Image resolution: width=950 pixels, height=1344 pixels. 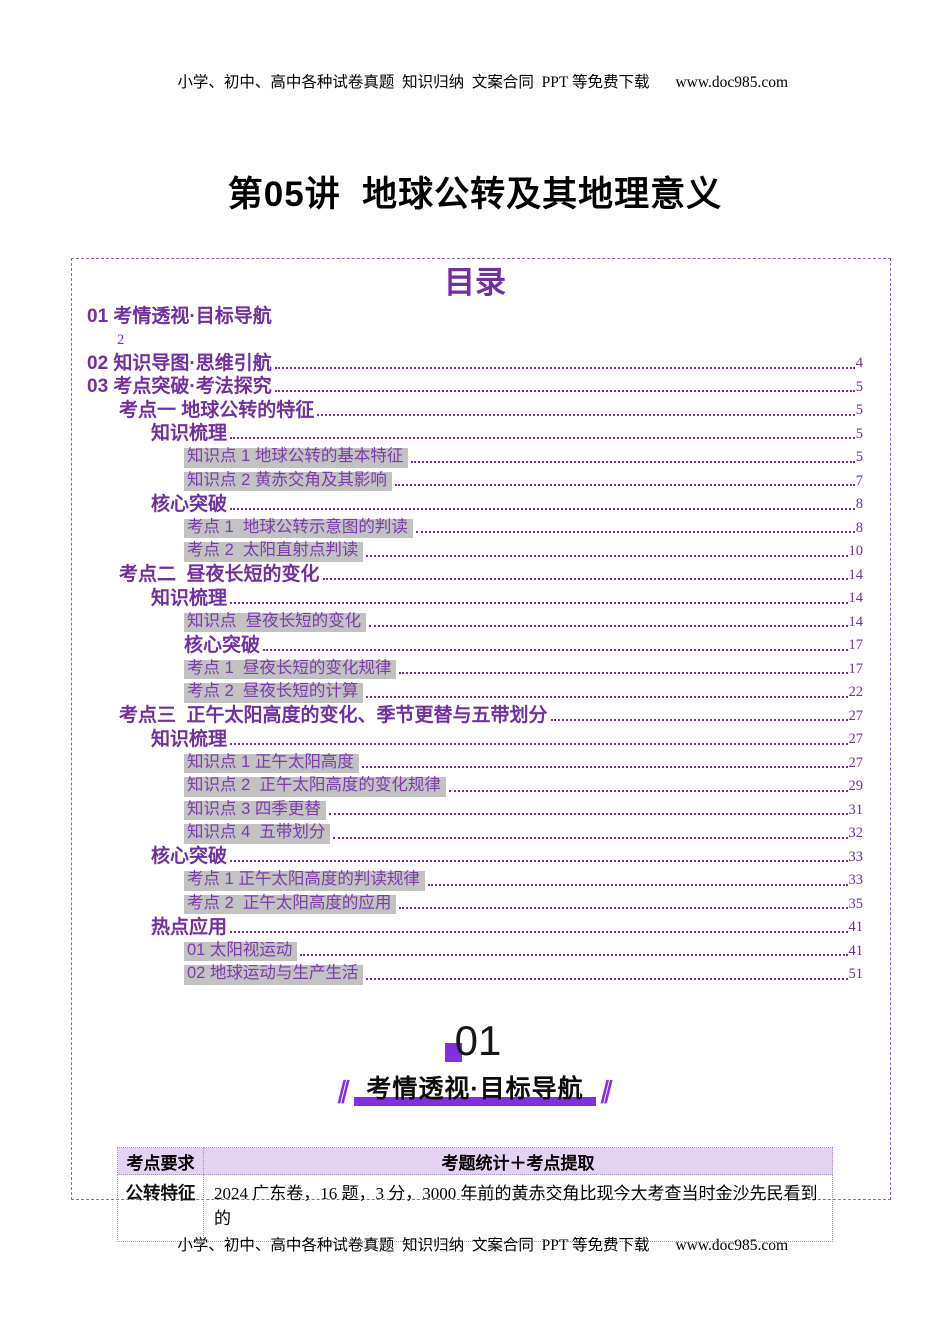 What do you see at coordinates (482, 902) in the screenshot?
I see `toc-entry: 考点 2 正午太阳高度的应用 35` at bounding box center [482, 902].